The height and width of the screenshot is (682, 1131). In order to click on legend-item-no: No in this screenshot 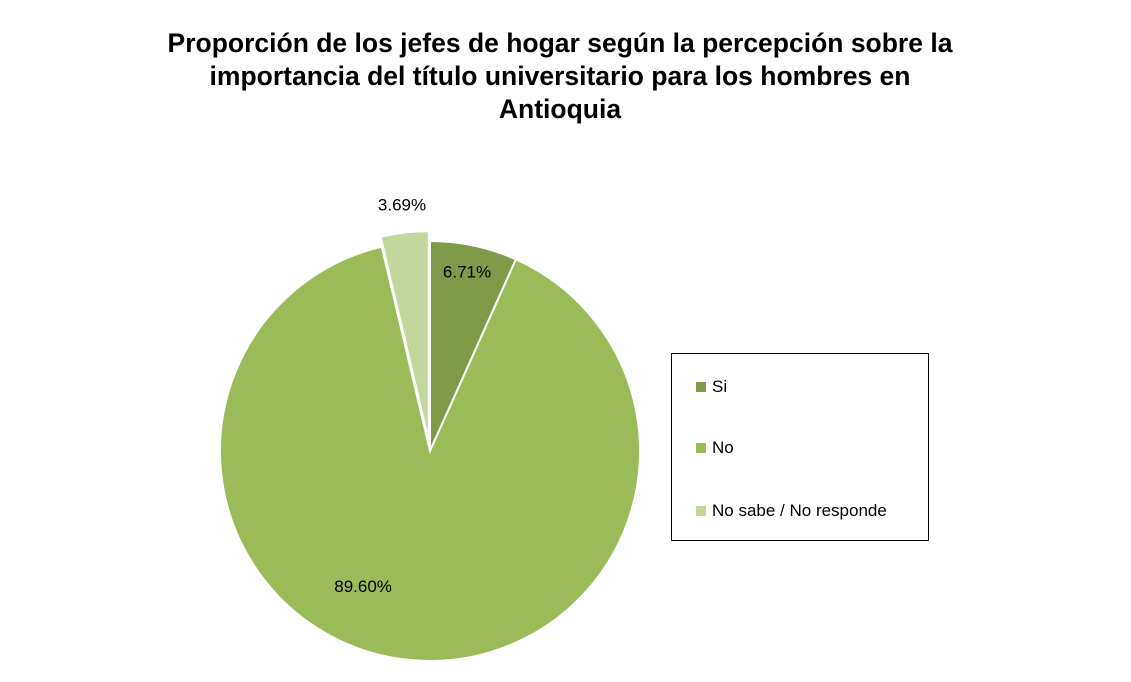, I will do `click(715, 448)`.